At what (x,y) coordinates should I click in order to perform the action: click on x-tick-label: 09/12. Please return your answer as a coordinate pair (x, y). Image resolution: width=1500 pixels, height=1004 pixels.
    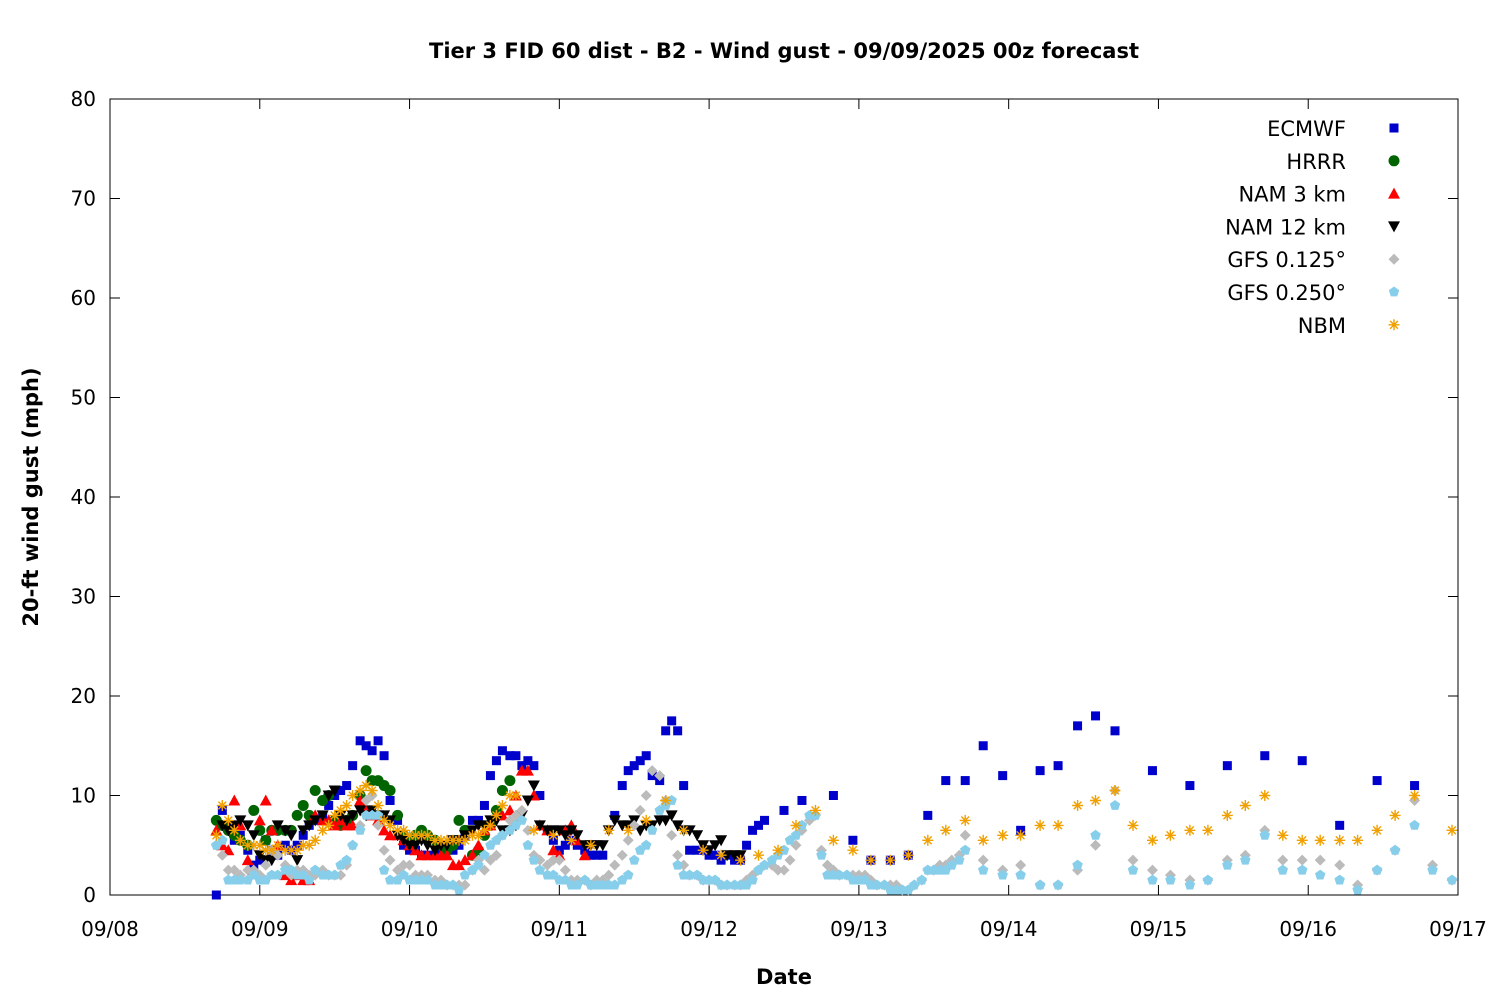
    Looking at the image, I should click on (709, 929).